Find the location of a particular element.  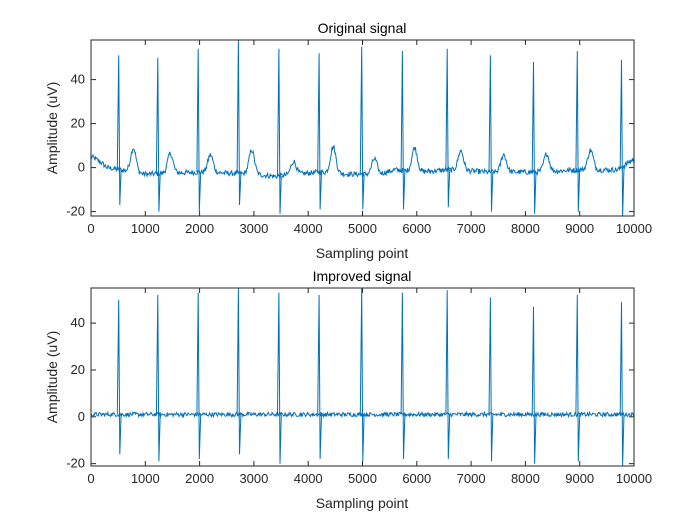

y-axis-label-original: Amplitude (uV) is located at coordinates (52, 128).